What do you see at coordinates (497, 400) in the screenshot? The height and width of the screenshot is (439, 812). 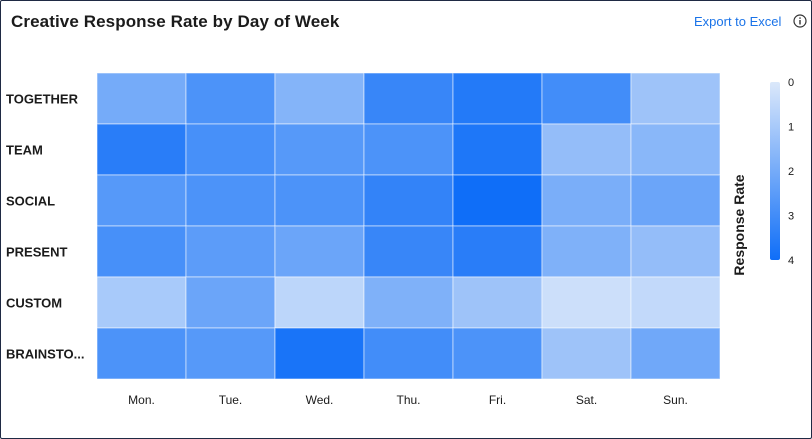 I see `x-tick-label: Fri.` at bounding box center [497, 400].